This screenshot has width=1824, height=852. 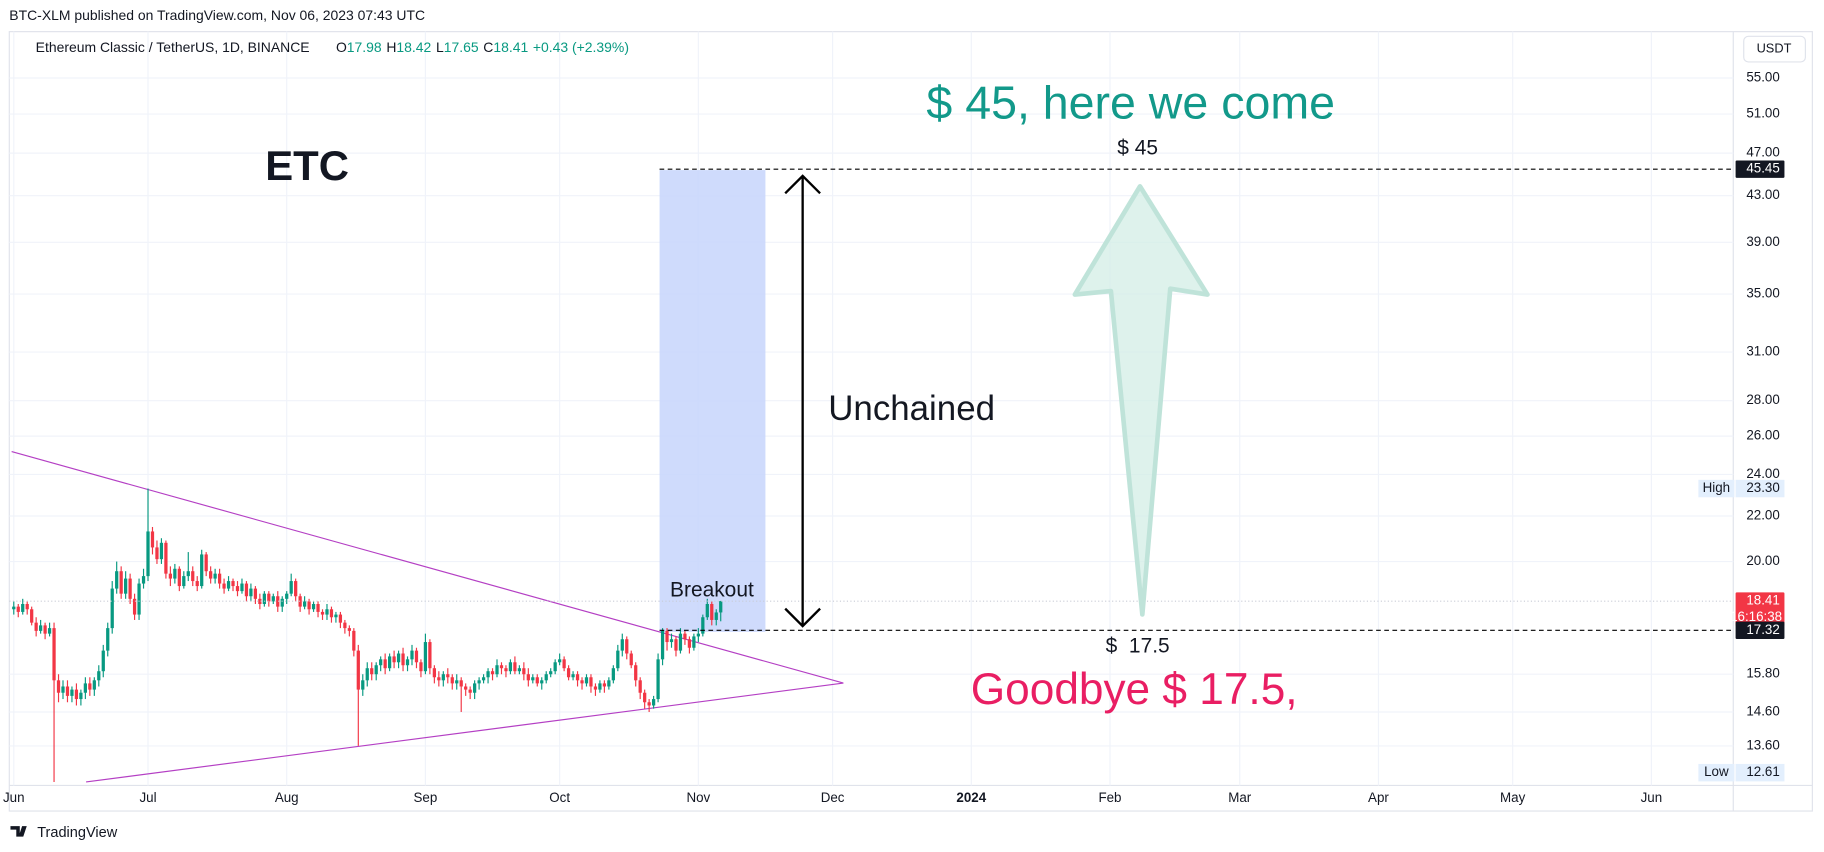 I want to click on currency-button, so click(x=1774, y=49).